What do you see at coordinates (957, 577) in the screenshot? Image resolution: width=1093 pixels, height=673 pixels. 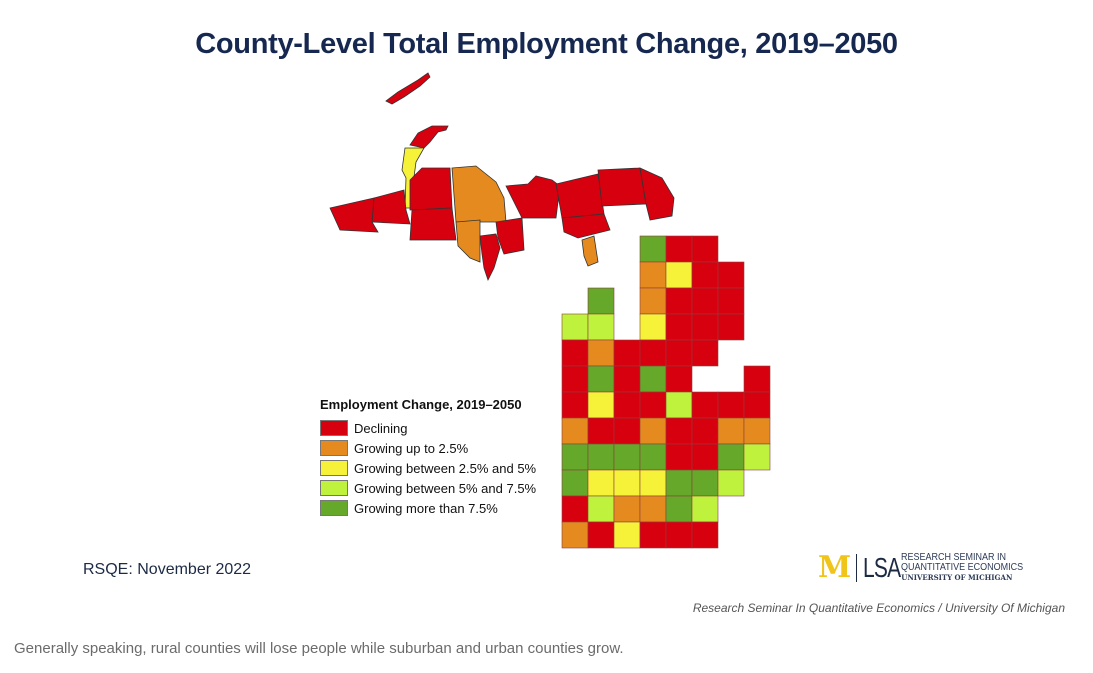 I see `logo-line-3: UNIVERSITY OF MICHIGAN` at bounding box center [957, 577].